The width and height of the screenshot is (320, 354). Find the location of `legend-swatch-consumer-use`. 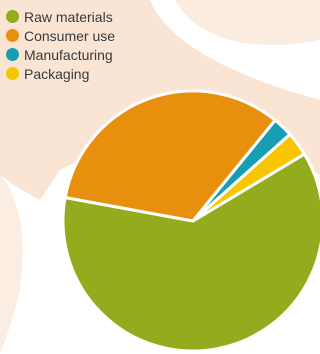

legend-swatch-consumer-use is located at coordinates (12, 35).